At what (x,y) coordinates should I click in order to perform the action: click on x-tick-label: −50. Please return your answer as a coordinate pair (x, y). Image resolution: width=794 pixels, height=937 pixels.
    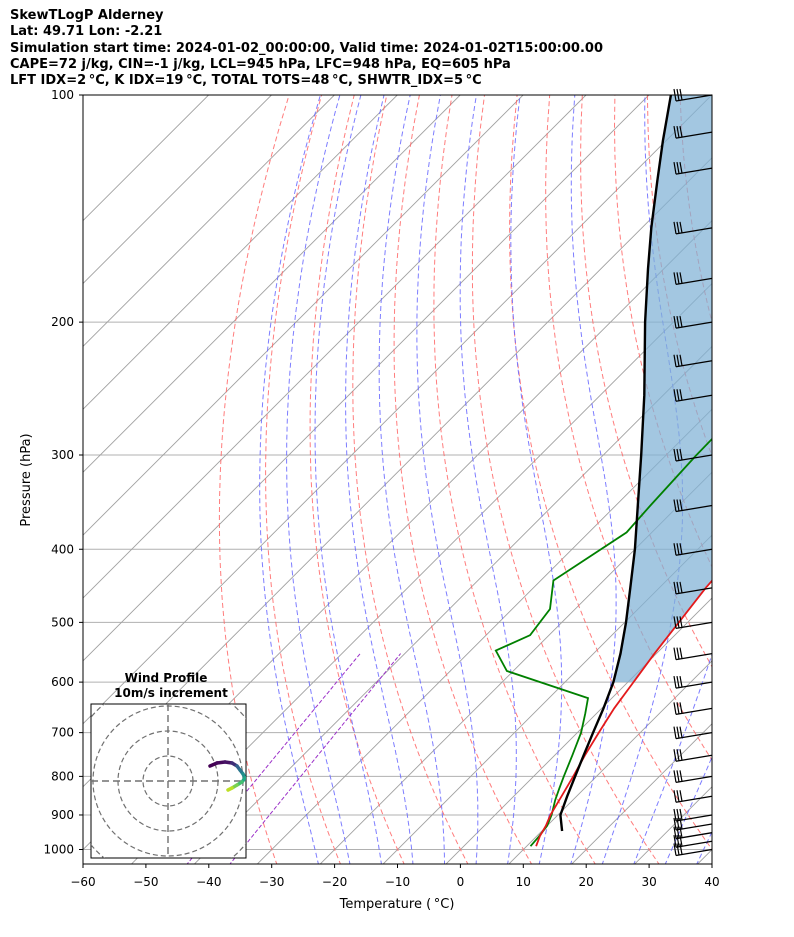
    Looking at the image, I should click on (145, 882).